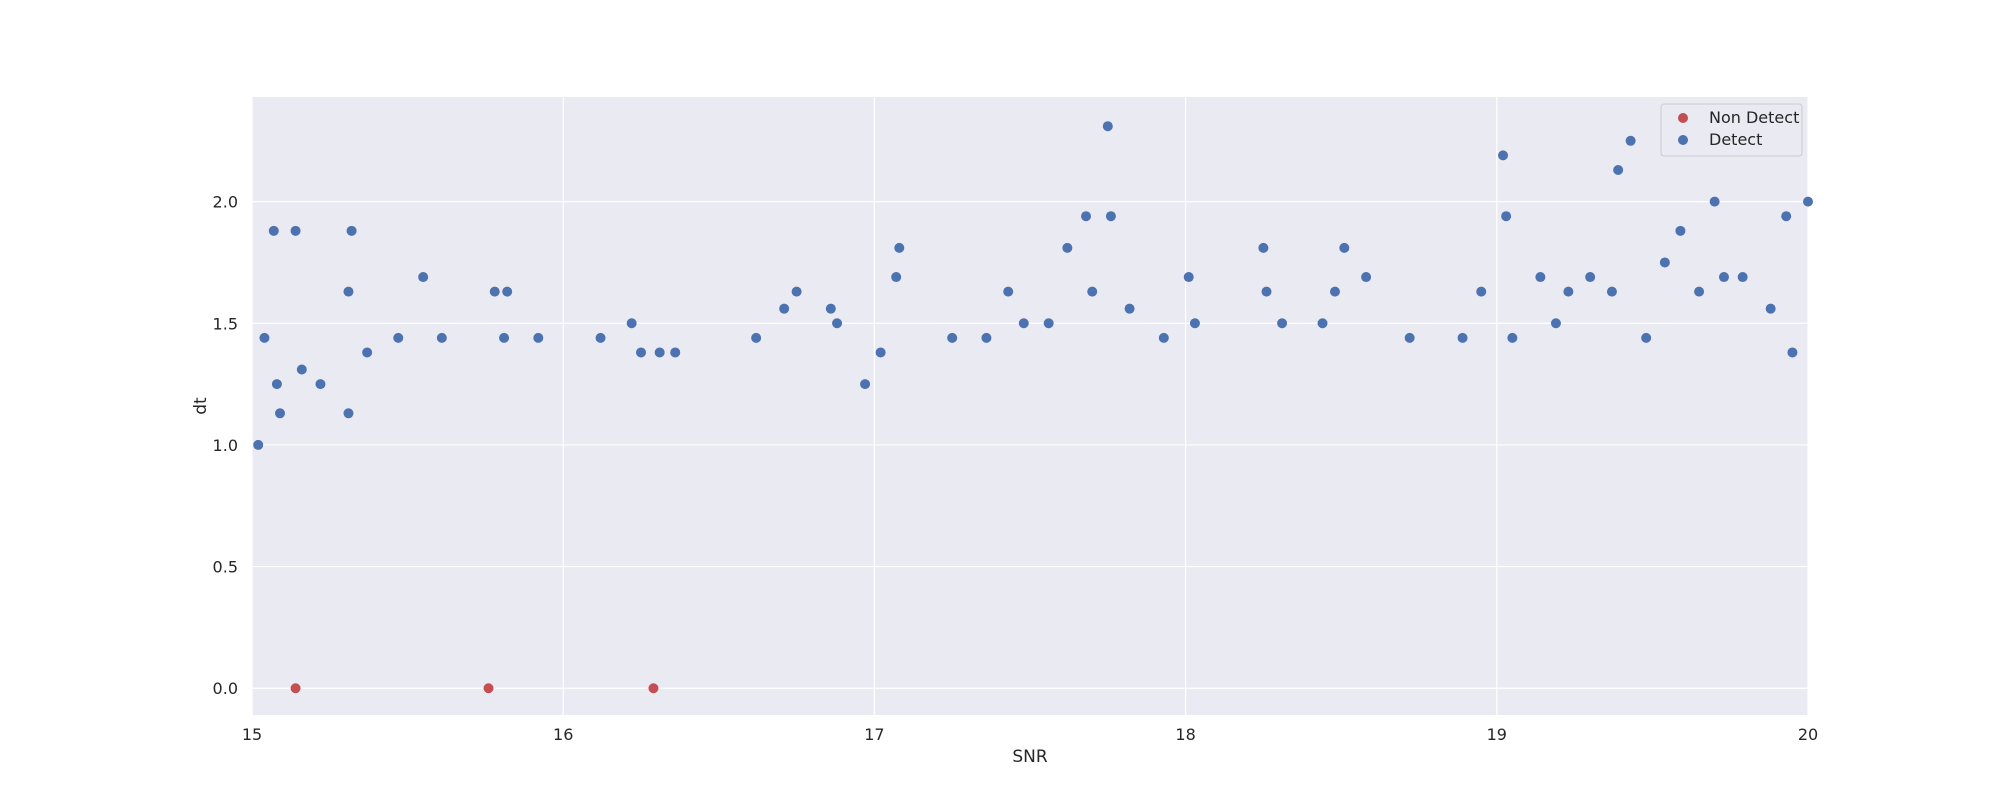 The width and height of the screenshot is (2000, 800). What do you see at coordinates (1497, 734) in the screenshot?
I see `x-tick-label: 19` at bounding box center [1497, 734].